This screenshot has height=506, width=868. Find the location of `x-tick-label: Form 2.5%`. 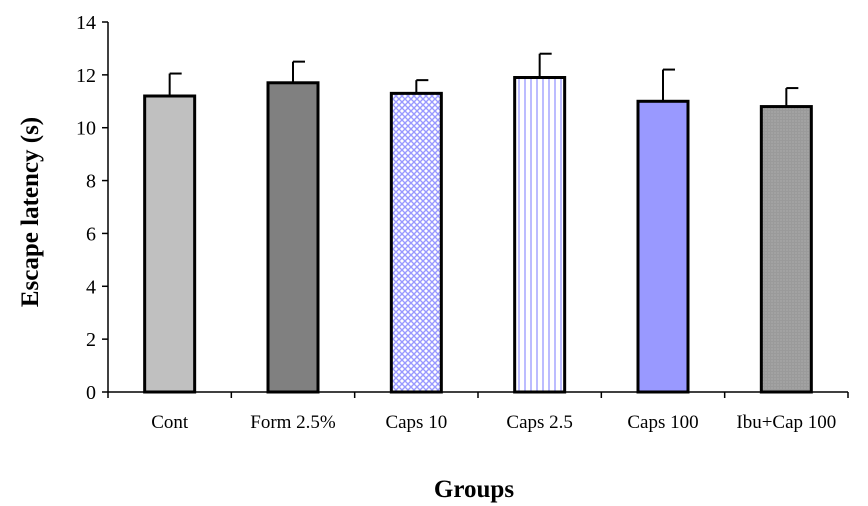

x-tick-label: Form 2.5% is located at coordinates (293, 422).